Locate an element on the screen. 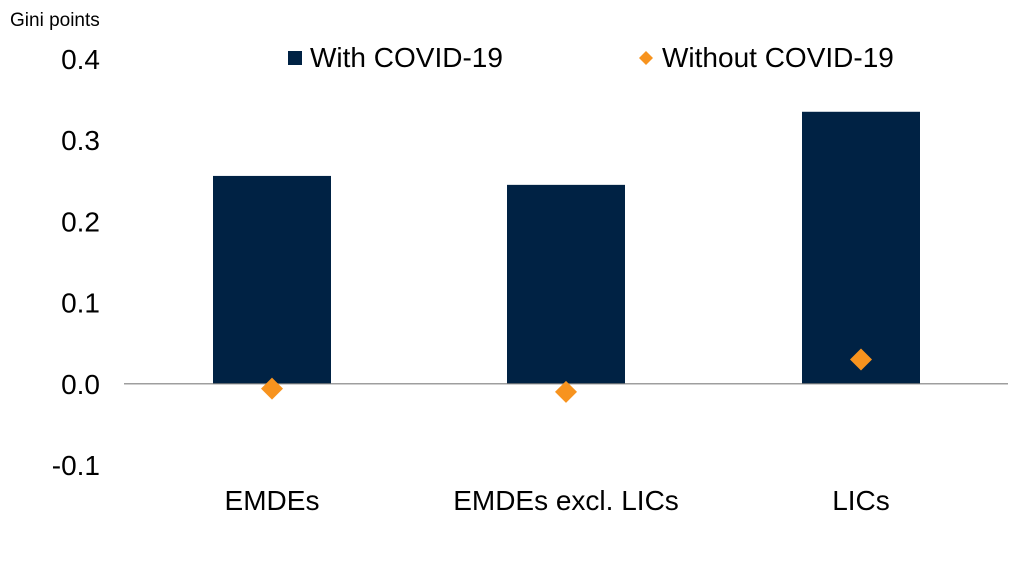 The image size is (1024, 563). y-tick-label: 0.0 is located at coordinates (80, 384).